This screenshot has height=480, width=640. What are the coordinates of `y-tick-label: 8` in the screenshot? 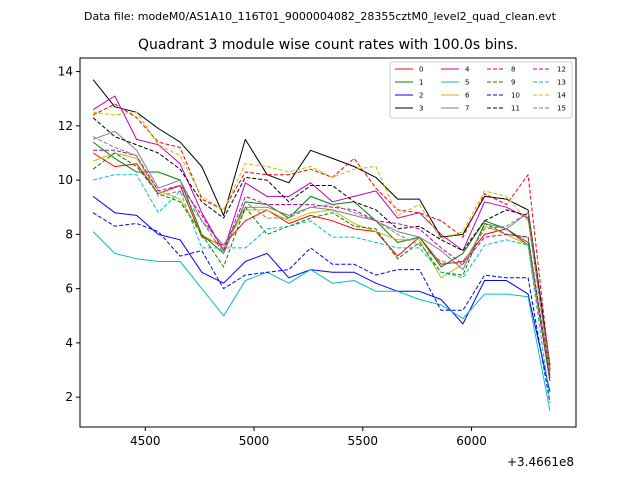 It's located at (69, 234).